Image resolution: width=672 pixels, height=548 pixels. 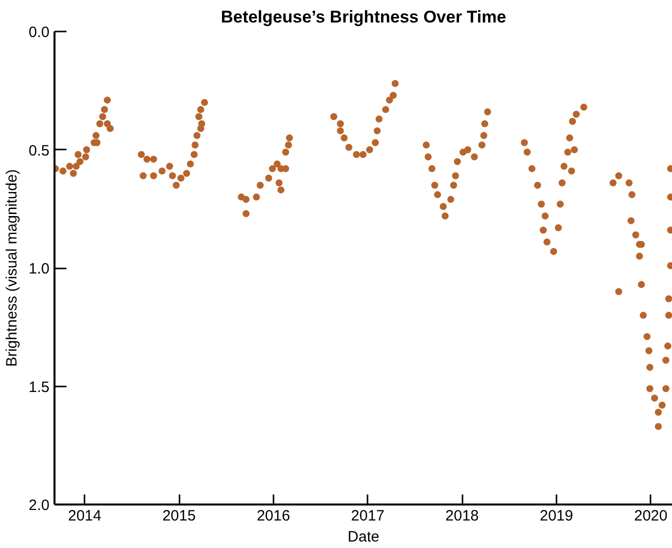 What do you see at coordinates (651, 516) in the screenshot?
I see `x-tick-label: 2020` at bounding box center [651, 516].